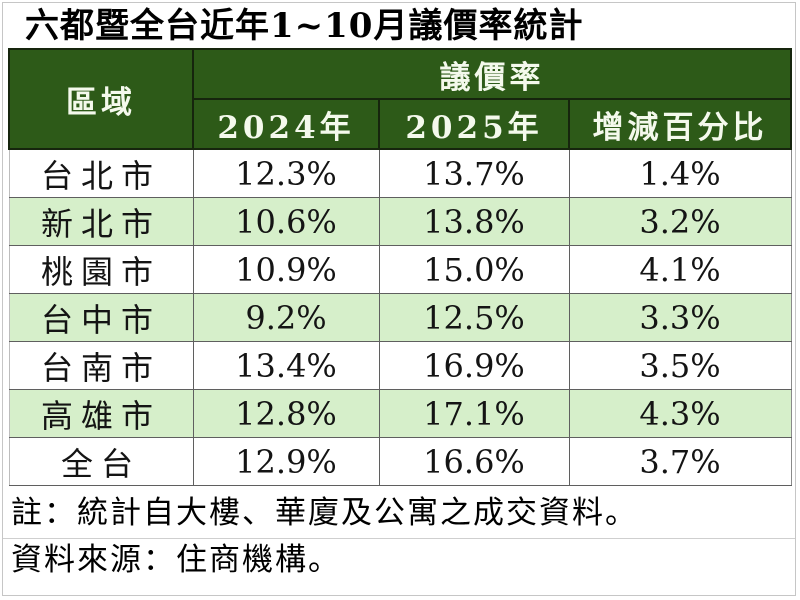 The image size is (800, 600). I want to click on group-header-negotiation-rate: 議價率, so click(492, 74).